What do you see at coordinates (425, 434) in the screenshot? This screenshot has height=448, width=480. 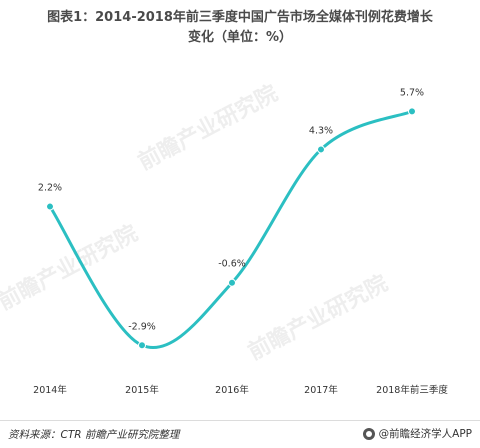 I see `brand-text: @前瞻经济学人APP` at bounding box center [425, 434].